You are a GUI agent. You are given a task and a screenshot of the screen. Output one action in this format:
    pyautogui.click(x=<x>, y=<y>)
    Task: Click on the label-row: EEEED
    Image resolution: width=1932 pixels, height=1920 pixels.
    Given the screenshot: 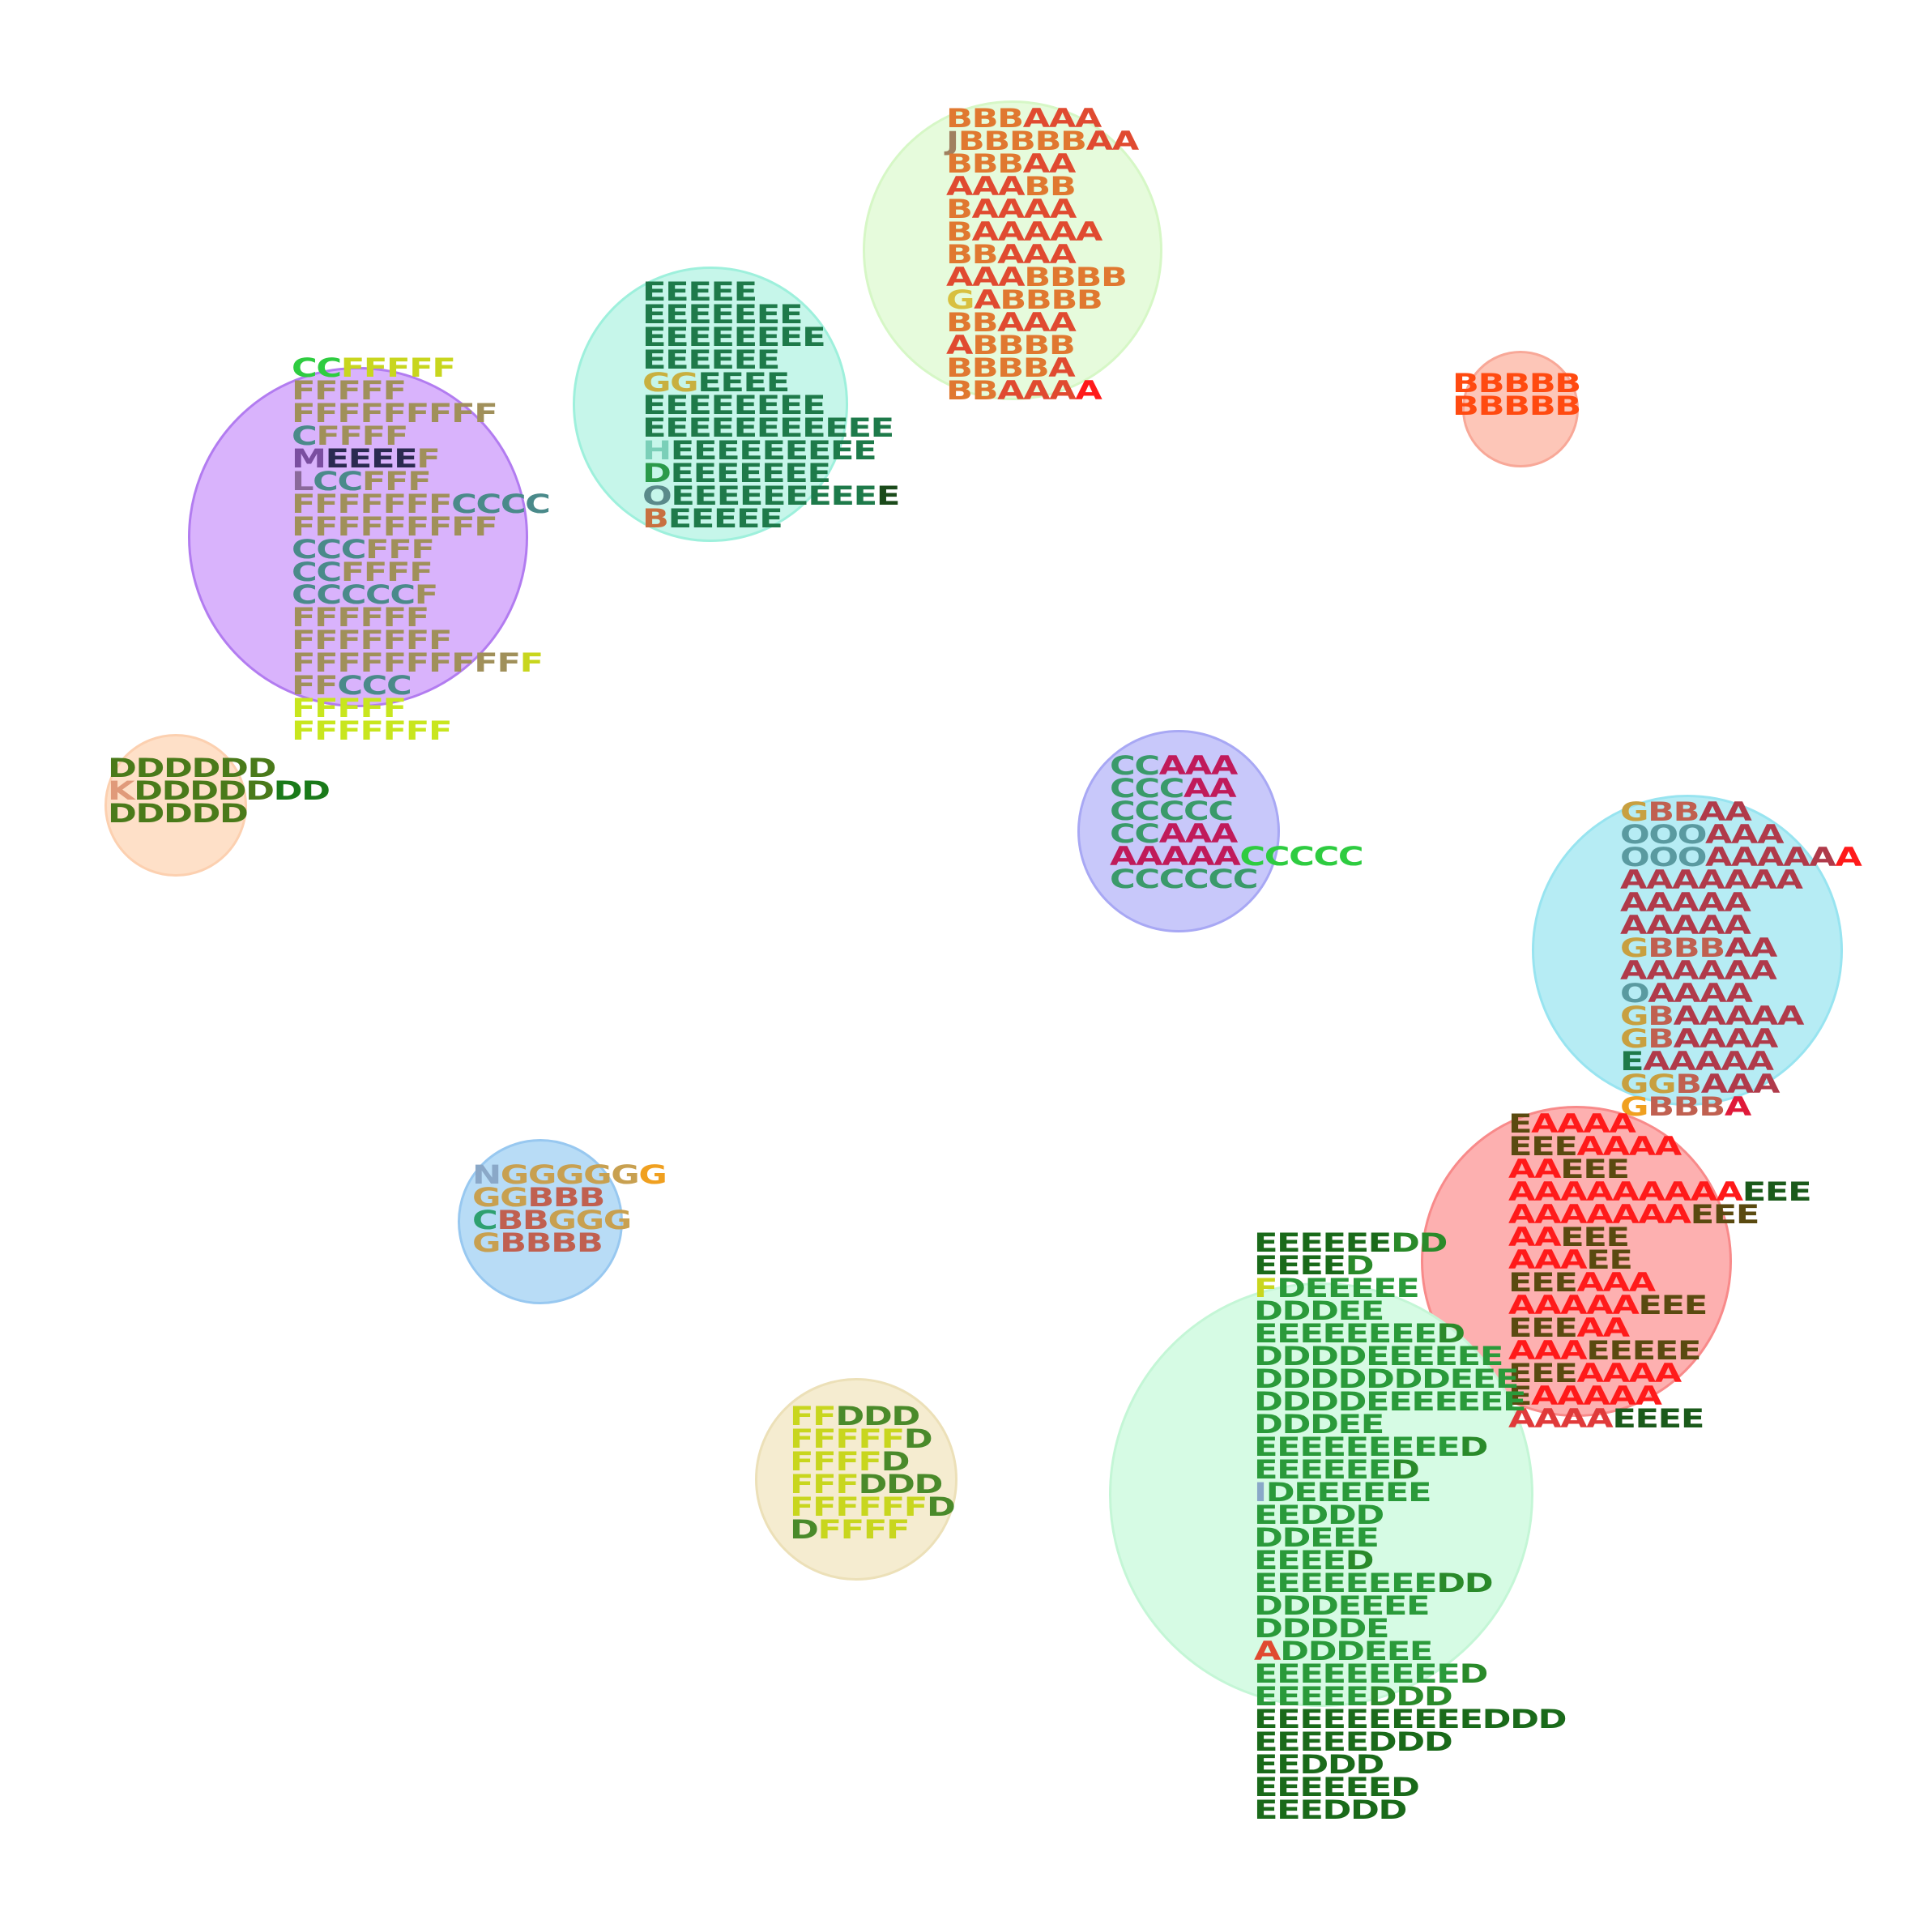 What is the action you would take?
    pyautogui.click(x=1410, y=1265)
    